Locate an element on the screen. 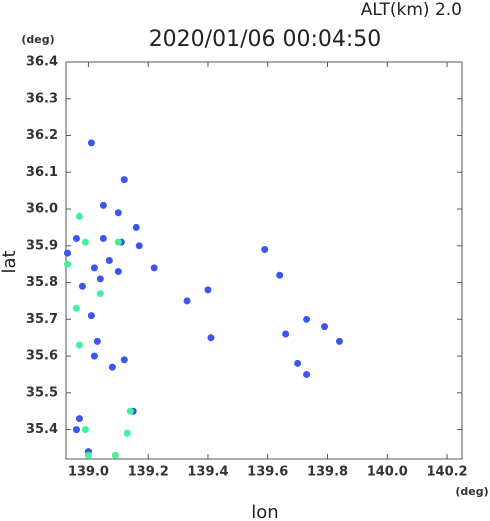  subtitle: ALT(km) 2.0 is located at coordinates (411, 10).